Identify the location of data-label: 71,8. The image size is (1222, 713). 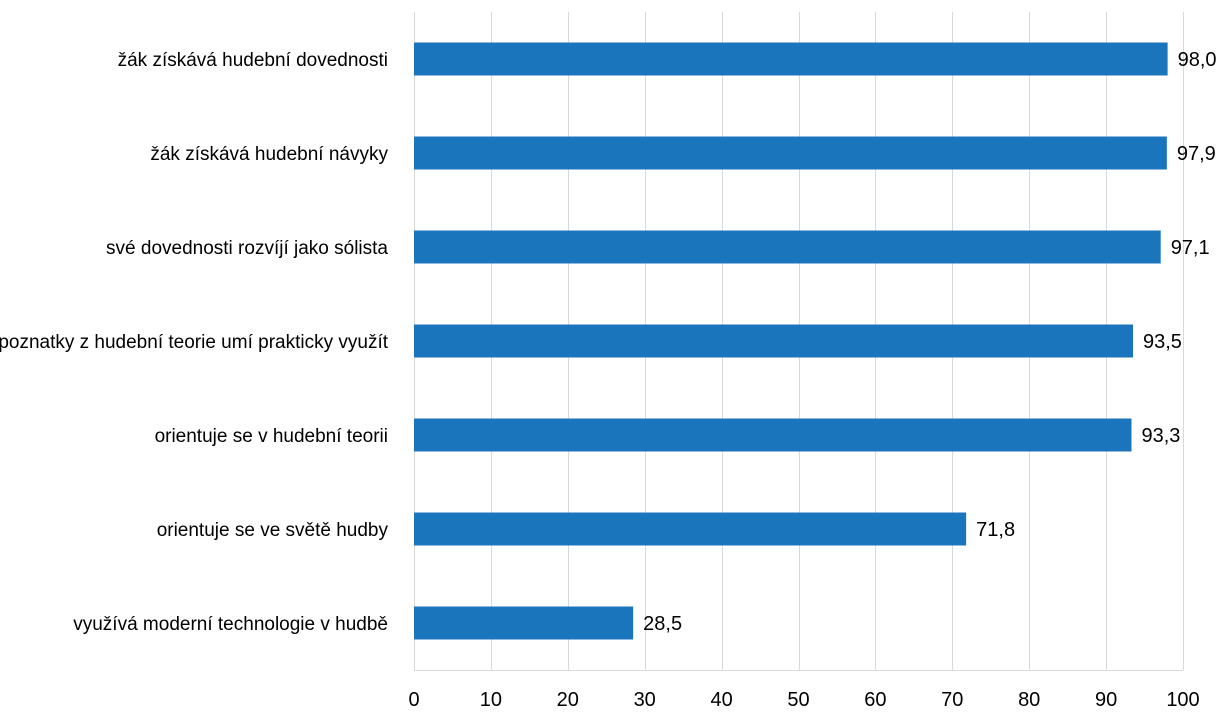
(995, 530).